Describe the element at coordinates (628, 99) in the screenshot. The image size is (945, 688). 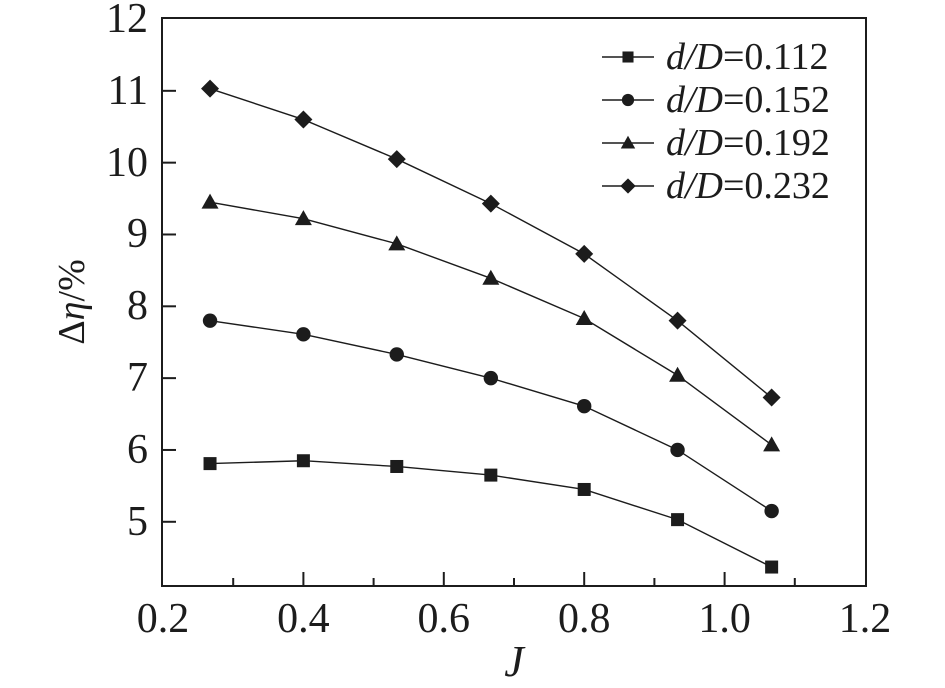
I see `legend-marker-circle` at that location.